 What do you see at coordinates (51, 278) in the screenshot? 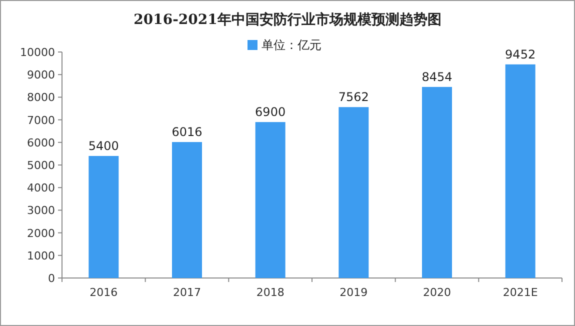
I see `y-tick-label: 0` at bounding box center [51, 278].